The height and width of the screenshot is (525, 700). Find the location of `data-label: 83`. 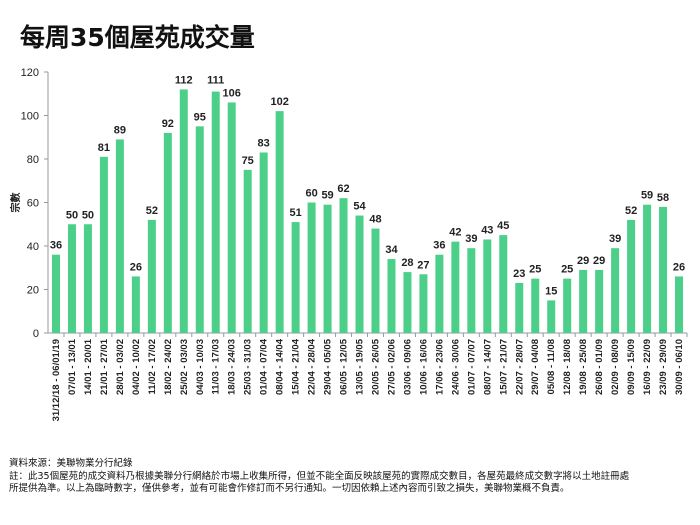

data-label: 83 is located at coordinates (264, 143).